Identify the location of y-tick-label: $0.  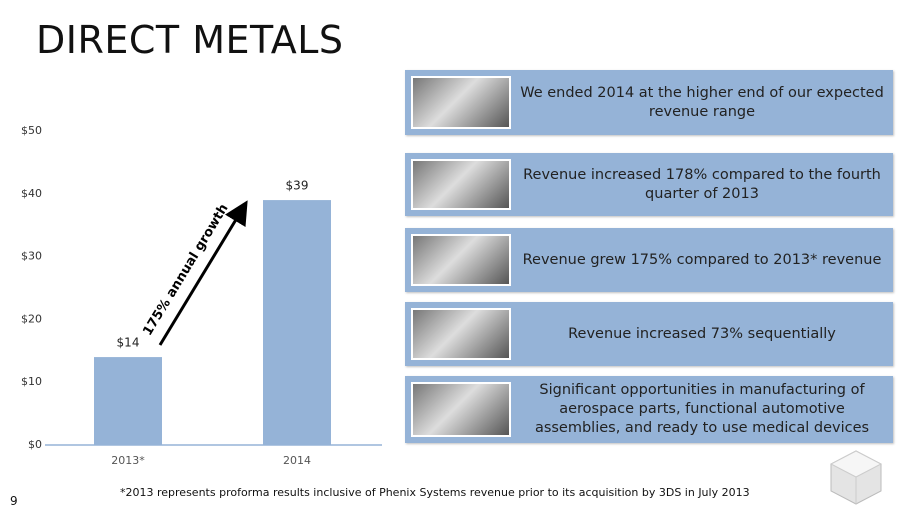
(35, 444).